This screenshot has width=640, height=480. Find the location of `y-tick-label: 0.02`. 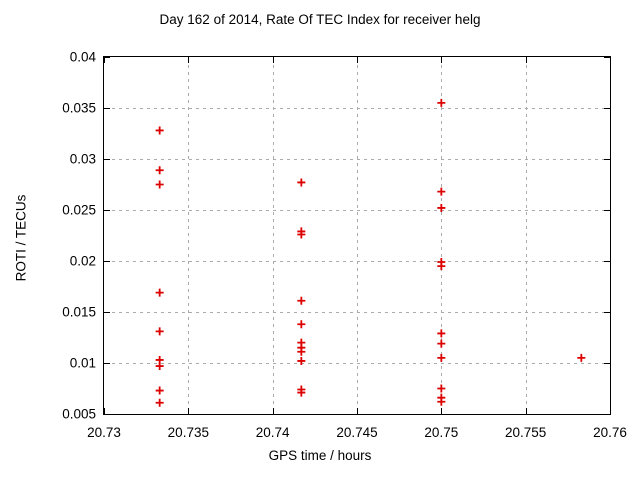

y-tick-label: 0.02 is located at coordinates (83, 261).